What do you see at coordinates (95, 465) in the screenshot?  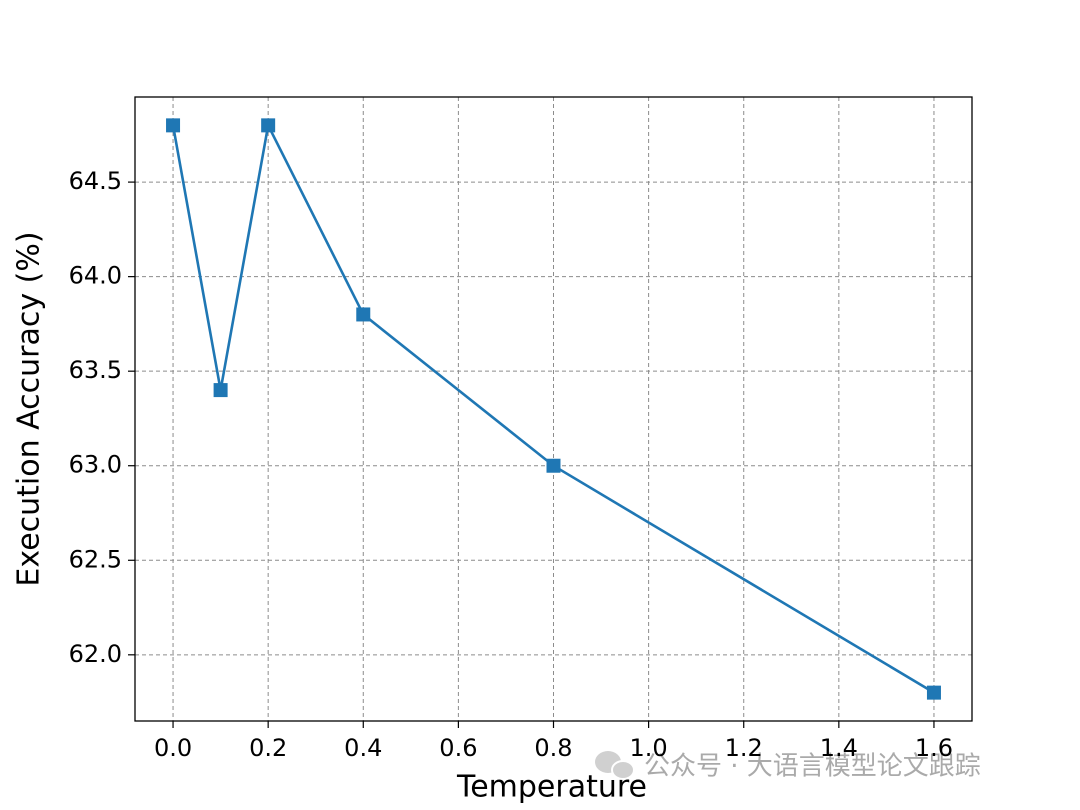 I see `y-tick-label: 63.0` at bounding box center [95, 465].